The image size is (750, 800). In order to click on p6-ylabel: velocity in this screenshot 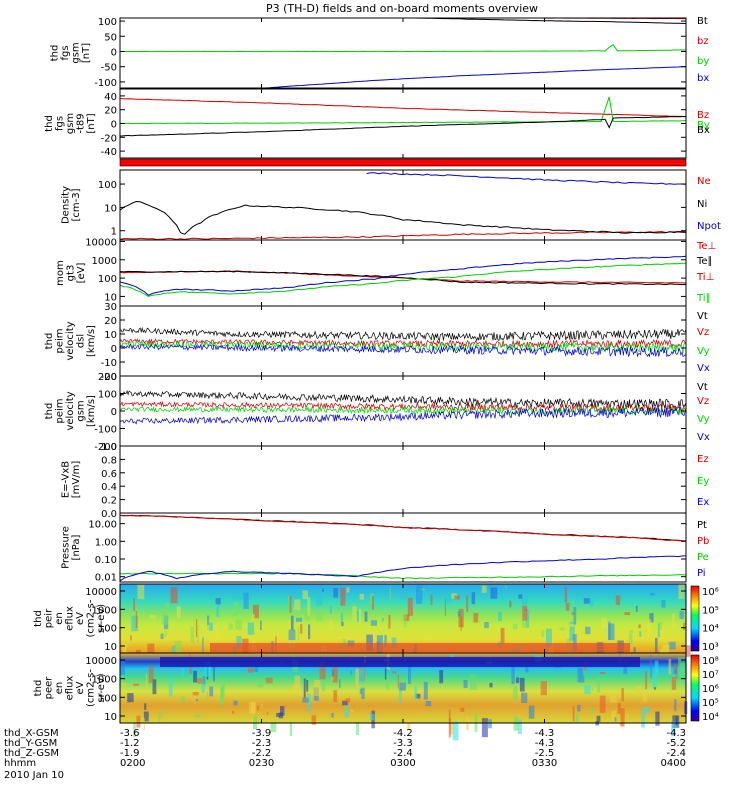, I will do `click(70, 410)`.